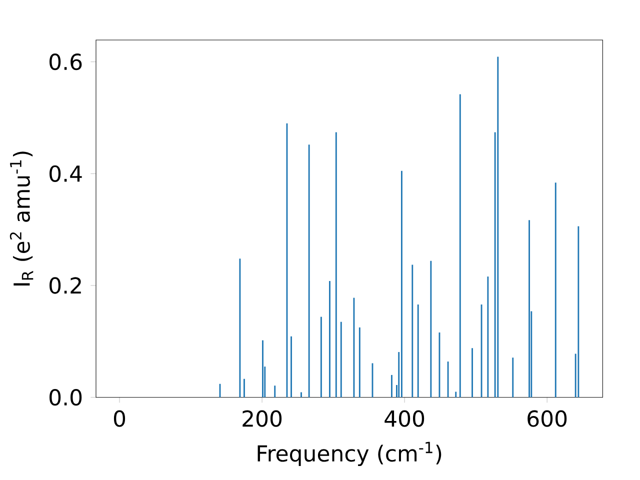  I want to click on x-tick-label: 400, so click(404, 418).